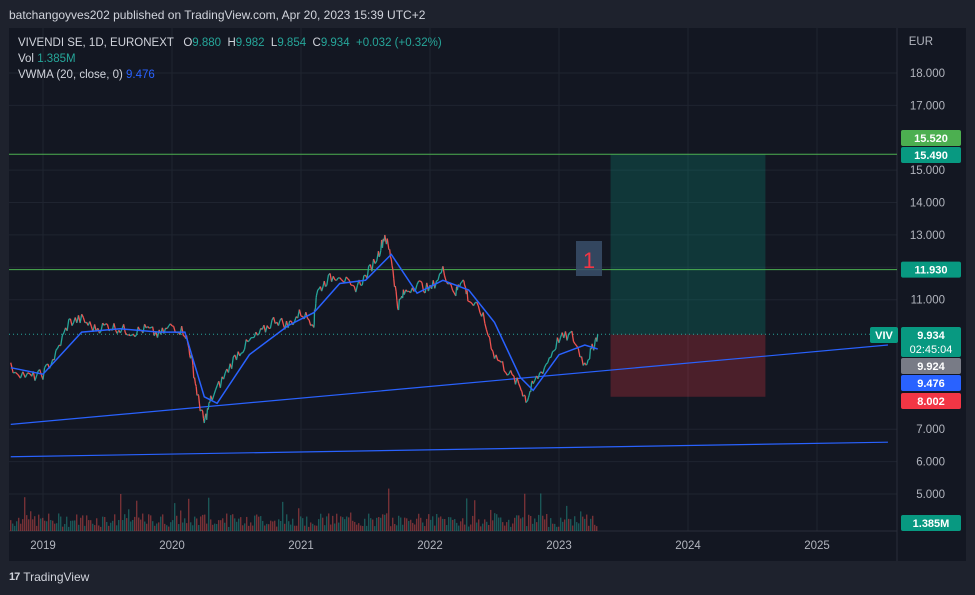 Image resolution: width=975 pixels, height=595 pixels. I want to click on currency-label: EUR, so click(921, 42).